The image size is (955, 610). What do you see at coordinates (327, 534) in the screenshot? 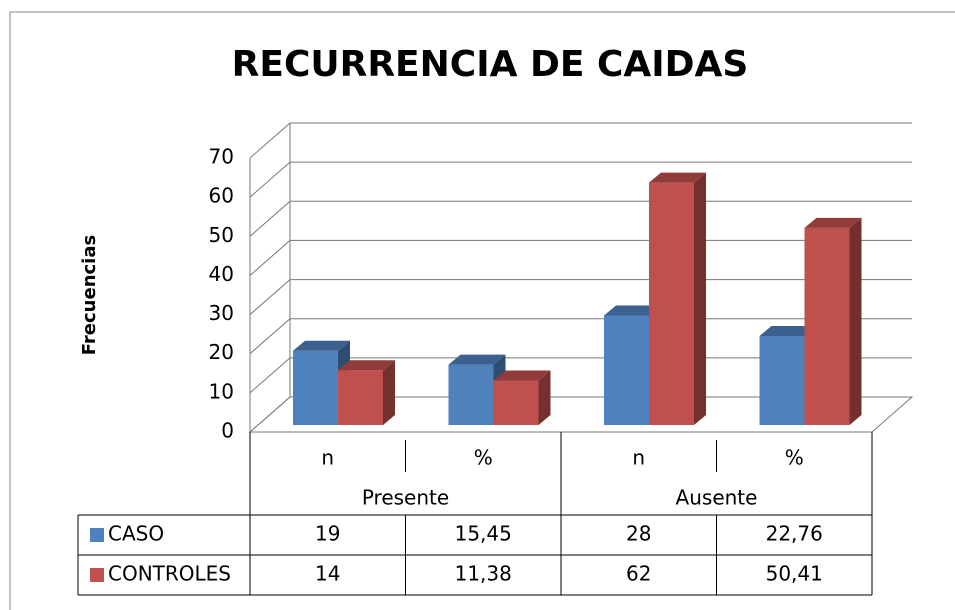
I see `table-cell: 19` at bounding box center [327, 534].